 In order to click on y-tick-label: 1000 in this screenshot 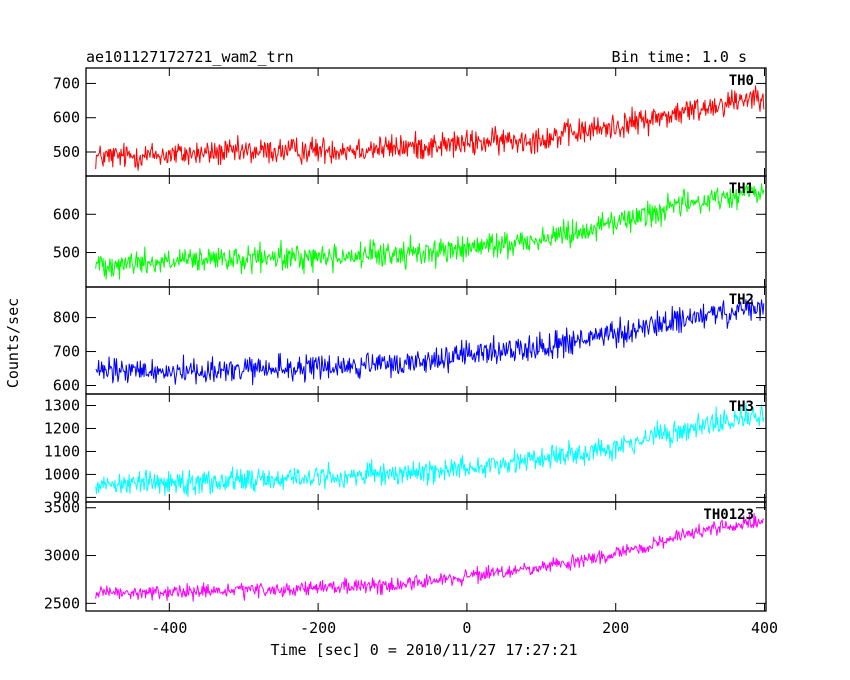, I will do `click(62, 474)`.